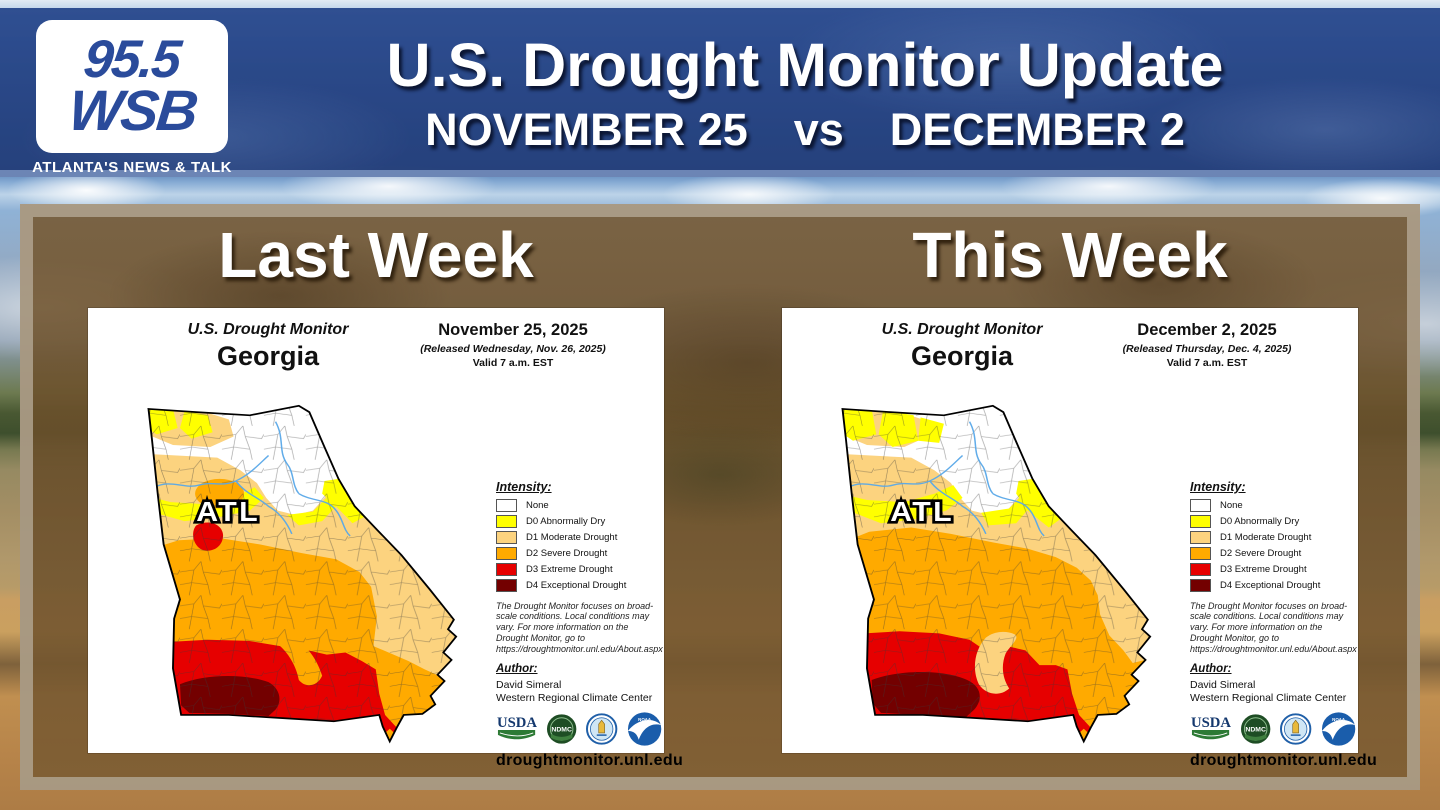  I want to click on georgia-drought-map-last-week: ATL, so click(302, 574).